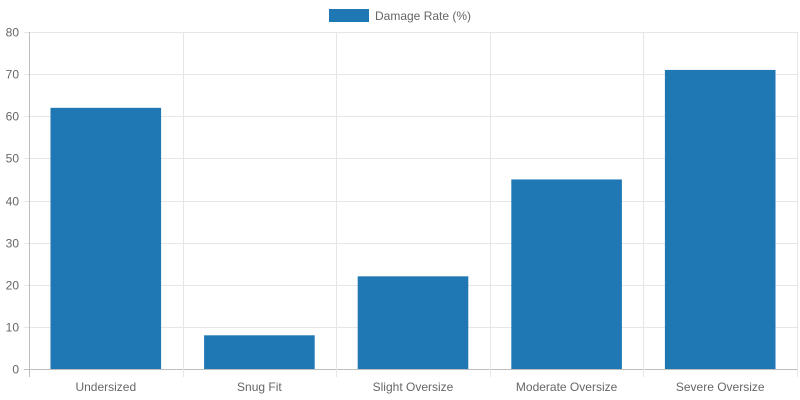 The image size is (800, 400). I want to click on y-tick-label: 40, so click(13, 202).